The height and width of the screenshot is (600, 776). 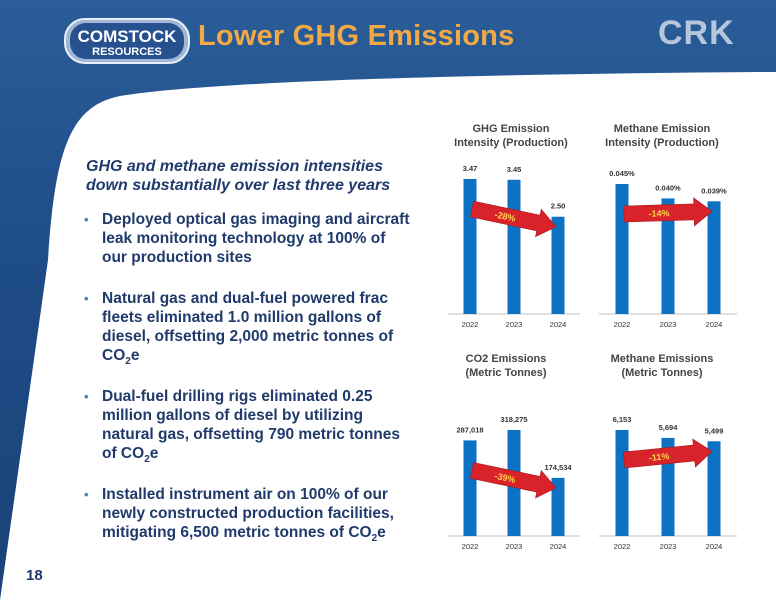 What do you see at coordinates (514, 169) in the screenshot?
I see `data-label: 3.45` at bounding box center [514, 169].